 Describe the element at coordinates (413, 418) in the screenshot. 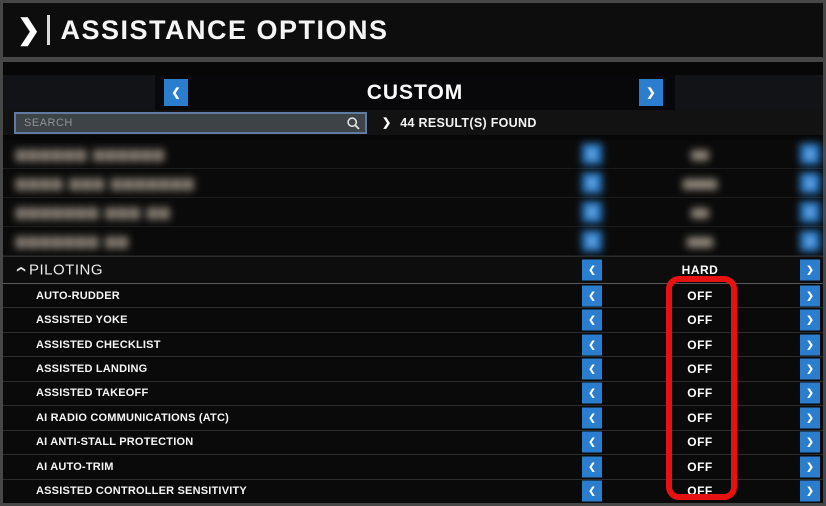

I see `option-row-ai-radio-communications: AI RADIO COMMUNICATIONS (ATC) ❮ OFF ❯` at that location.